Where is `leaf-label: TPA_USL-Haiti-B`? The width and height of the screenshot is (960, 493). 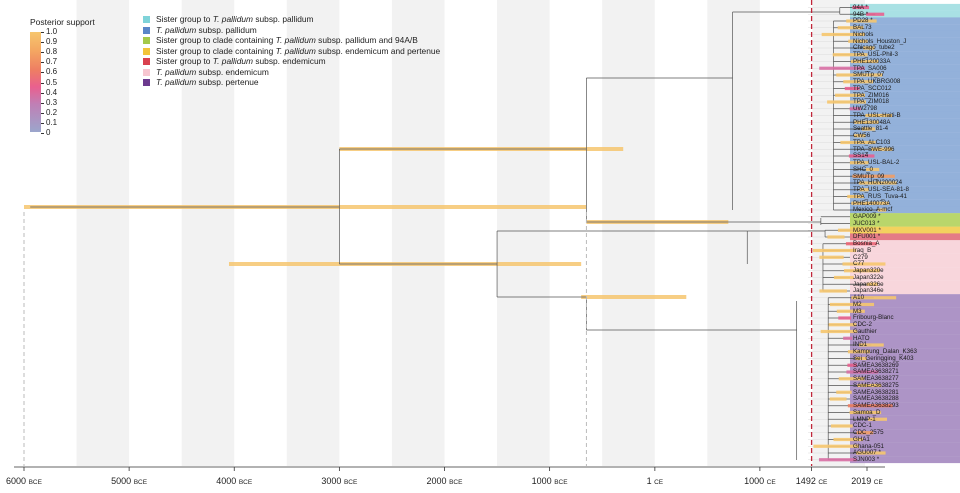
leaf-label: TPA_USL-Haiti-B is located at coordinates (877, 115).